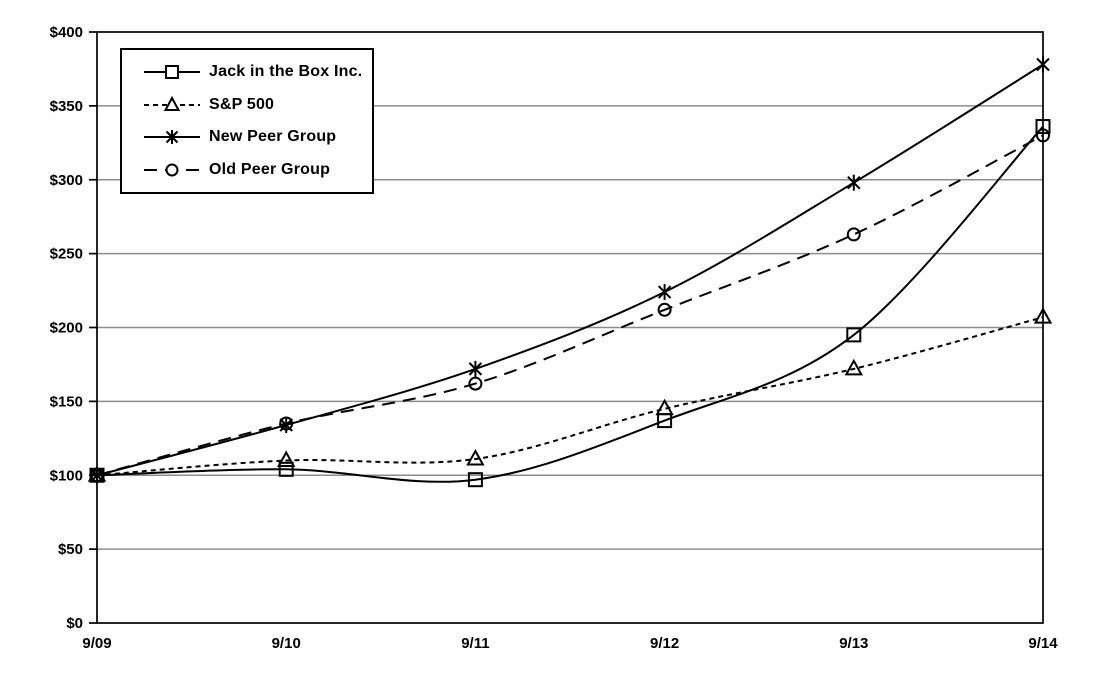 The width and height of the screenshot is (1108, 688). I want to click on solid-line-asterisk-marker-icon, so click(172, 137).